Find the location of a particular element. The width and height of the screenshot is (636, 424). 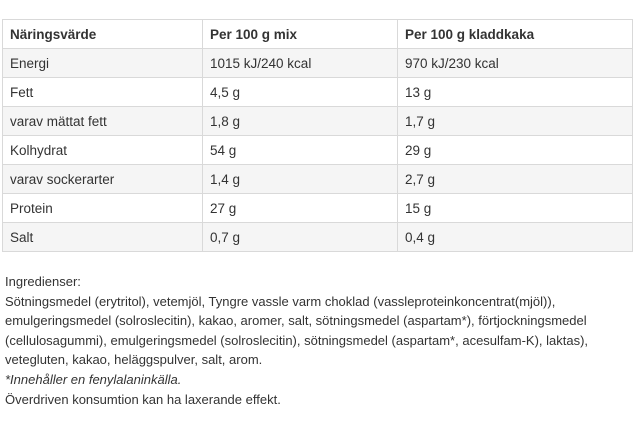

nutrient-name: Salt is located at coordinates (102, 237).